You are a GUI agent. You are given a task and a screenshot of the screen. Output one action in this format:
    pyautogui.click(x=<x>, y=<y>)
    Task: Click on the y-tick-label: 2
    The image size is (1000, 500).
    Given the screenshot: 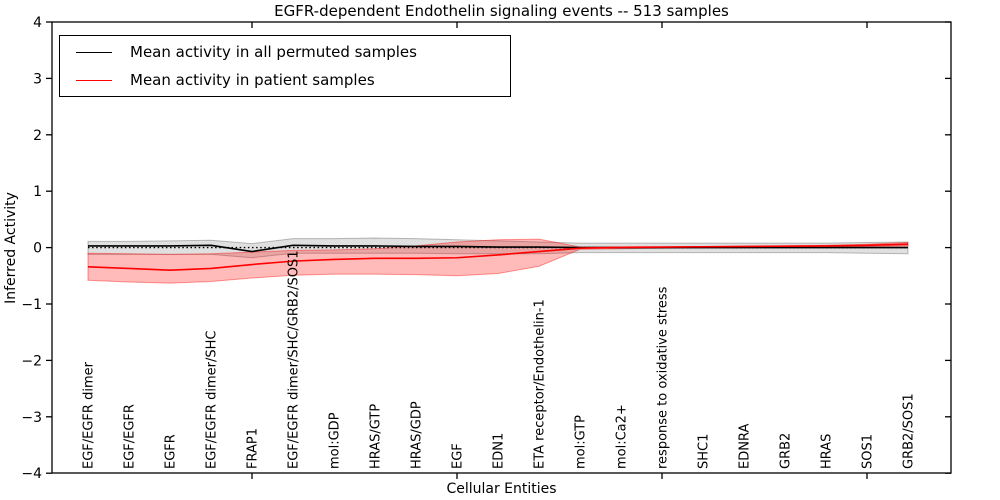 What is the action you would take?
    pyautogui.click(x=37, y=136)
    